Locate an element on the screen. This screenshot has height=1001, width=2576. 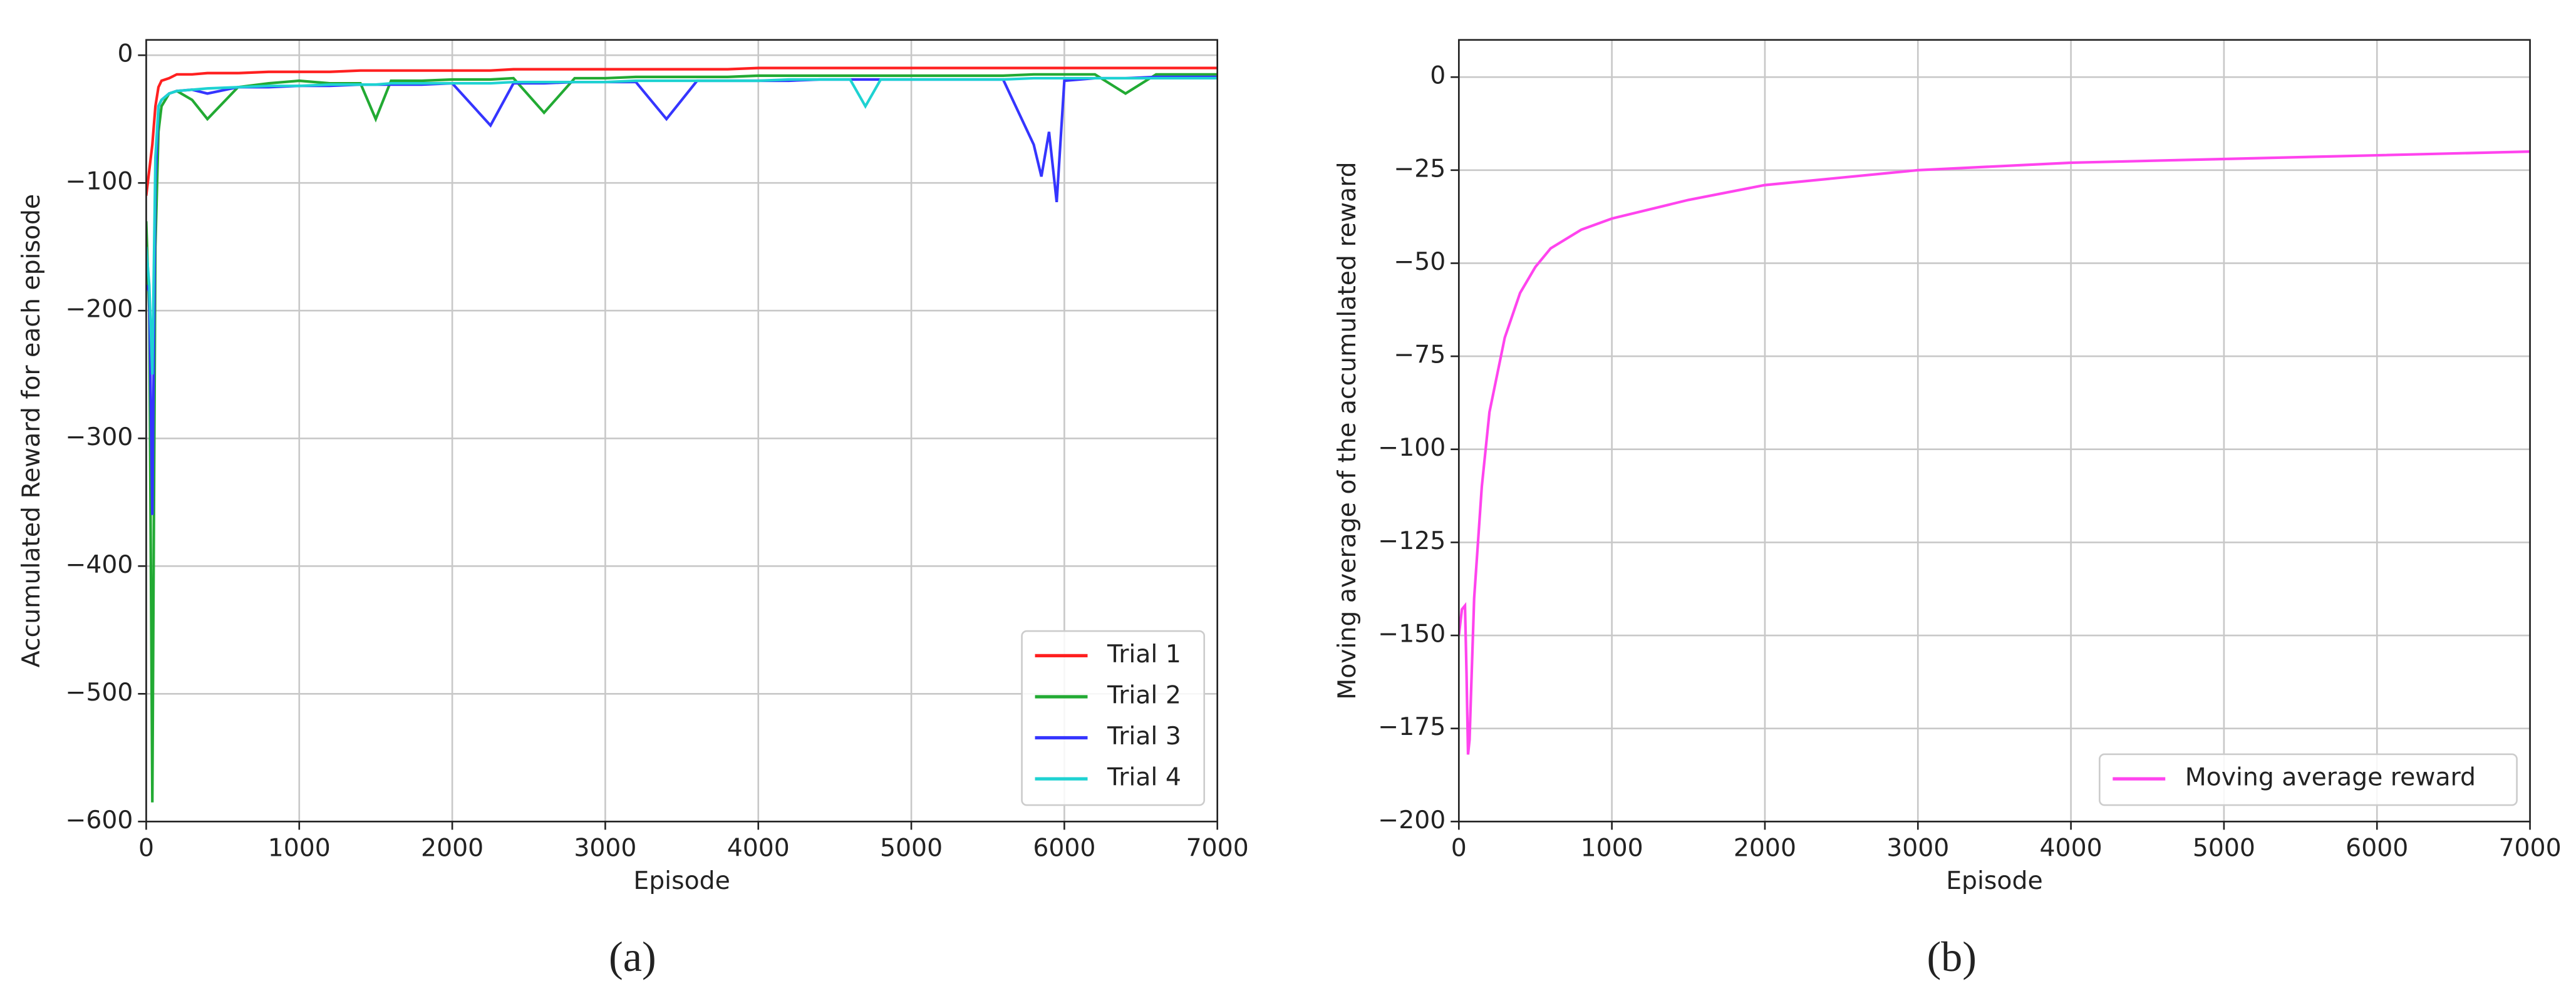
legend-label: Trial 4 is located at coordinates (1144, 777).